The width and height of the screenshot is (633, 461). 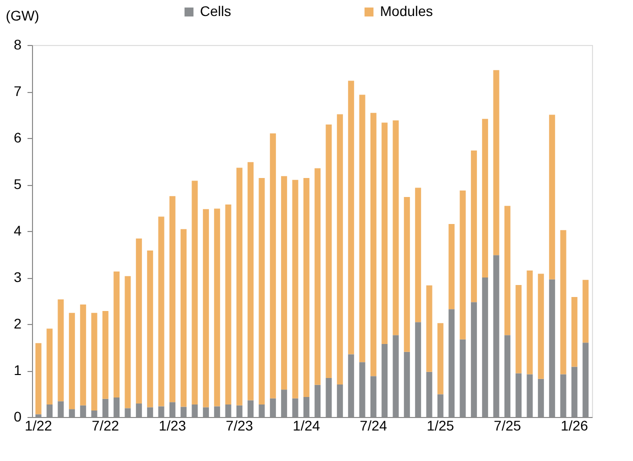 I want to click on y-tick-label: 7, so click(x=18, y=91).